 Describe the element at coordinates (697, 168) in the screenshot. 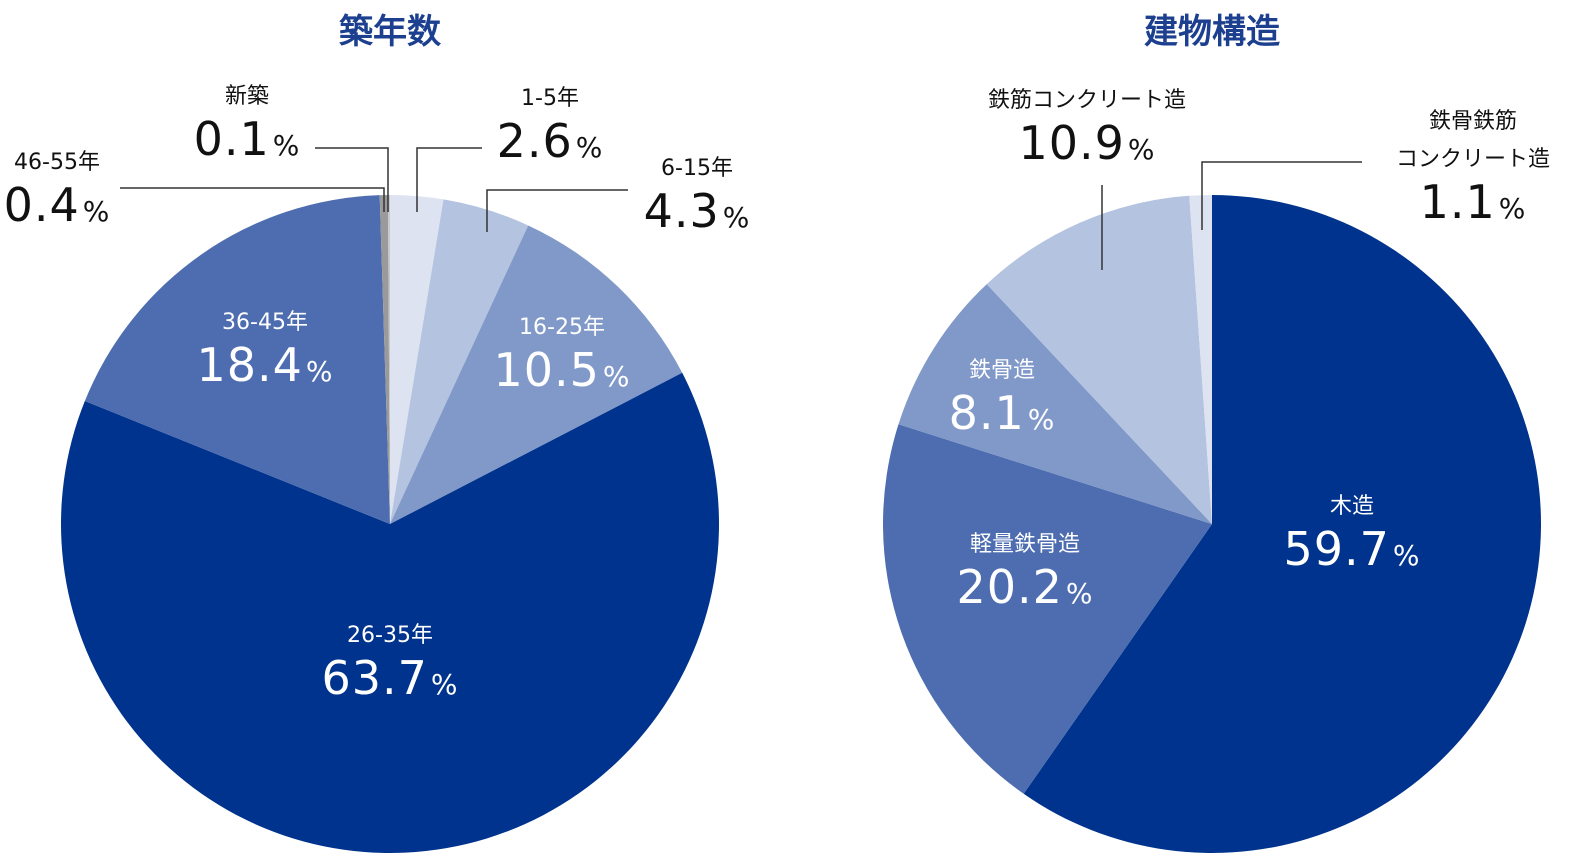

I see `category-label: 6-15年` at that location.